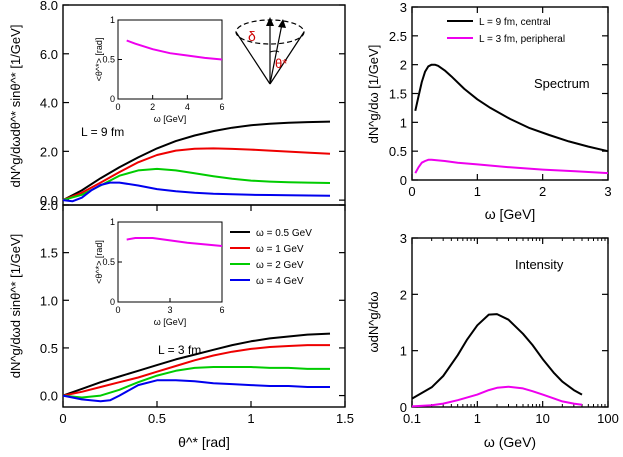  What do you see at coordinates (280, 265) in the screenshot?
I see `legend-label: ω = 2 GeV` at bounding box center [280, 265].